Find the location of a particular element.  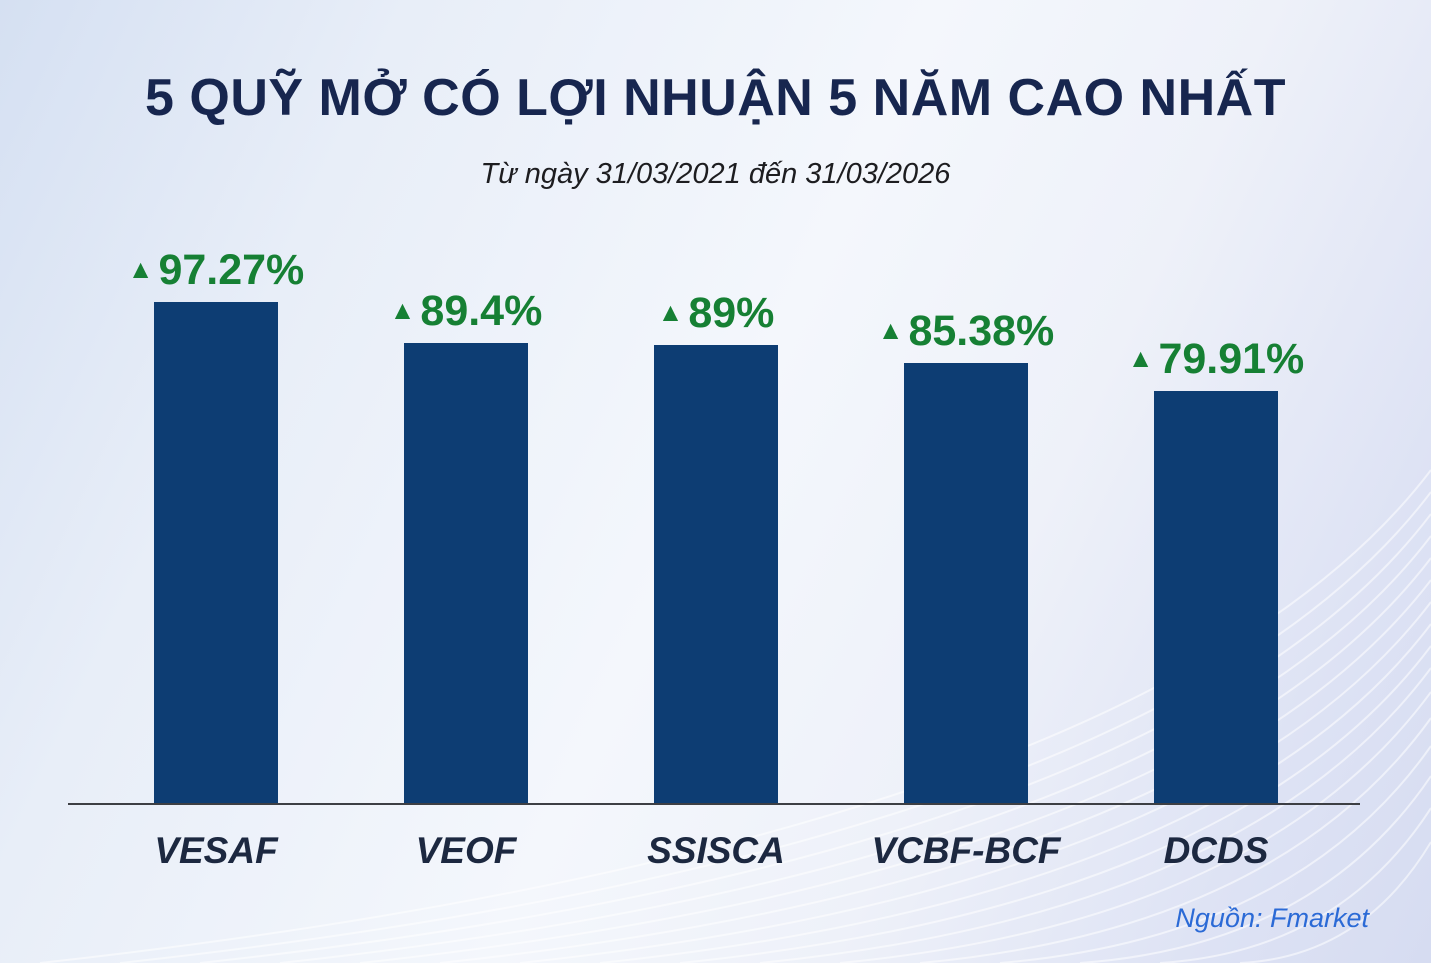

category-label: SSISCA is located at coordinates (716, 850).